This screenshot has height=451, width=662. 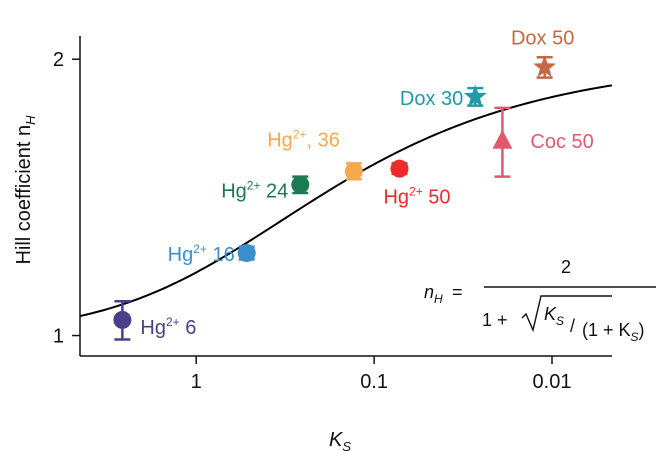 I want to click on point-label: Hg2+ 50, so click(x=416, y=197).